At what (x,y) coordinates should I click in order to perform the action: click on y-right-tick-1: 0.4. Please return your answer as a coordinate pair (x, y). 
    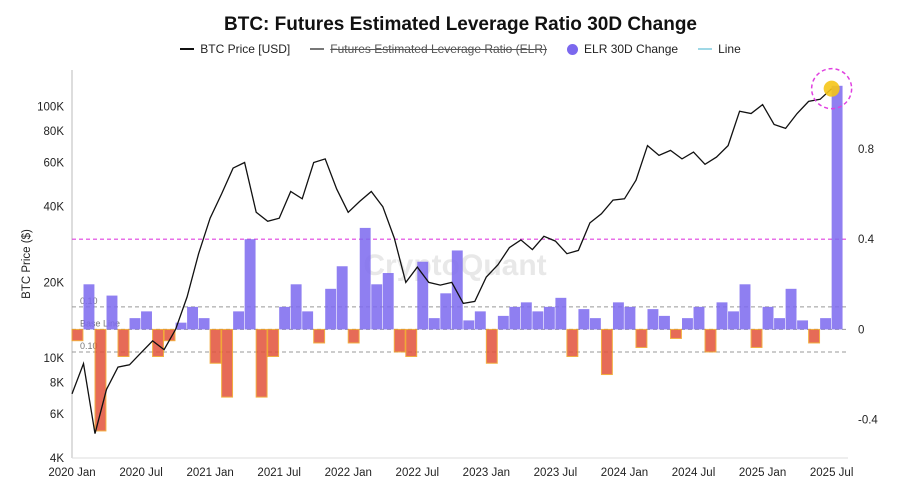
    Looking at the image, I should click on (866, 240).